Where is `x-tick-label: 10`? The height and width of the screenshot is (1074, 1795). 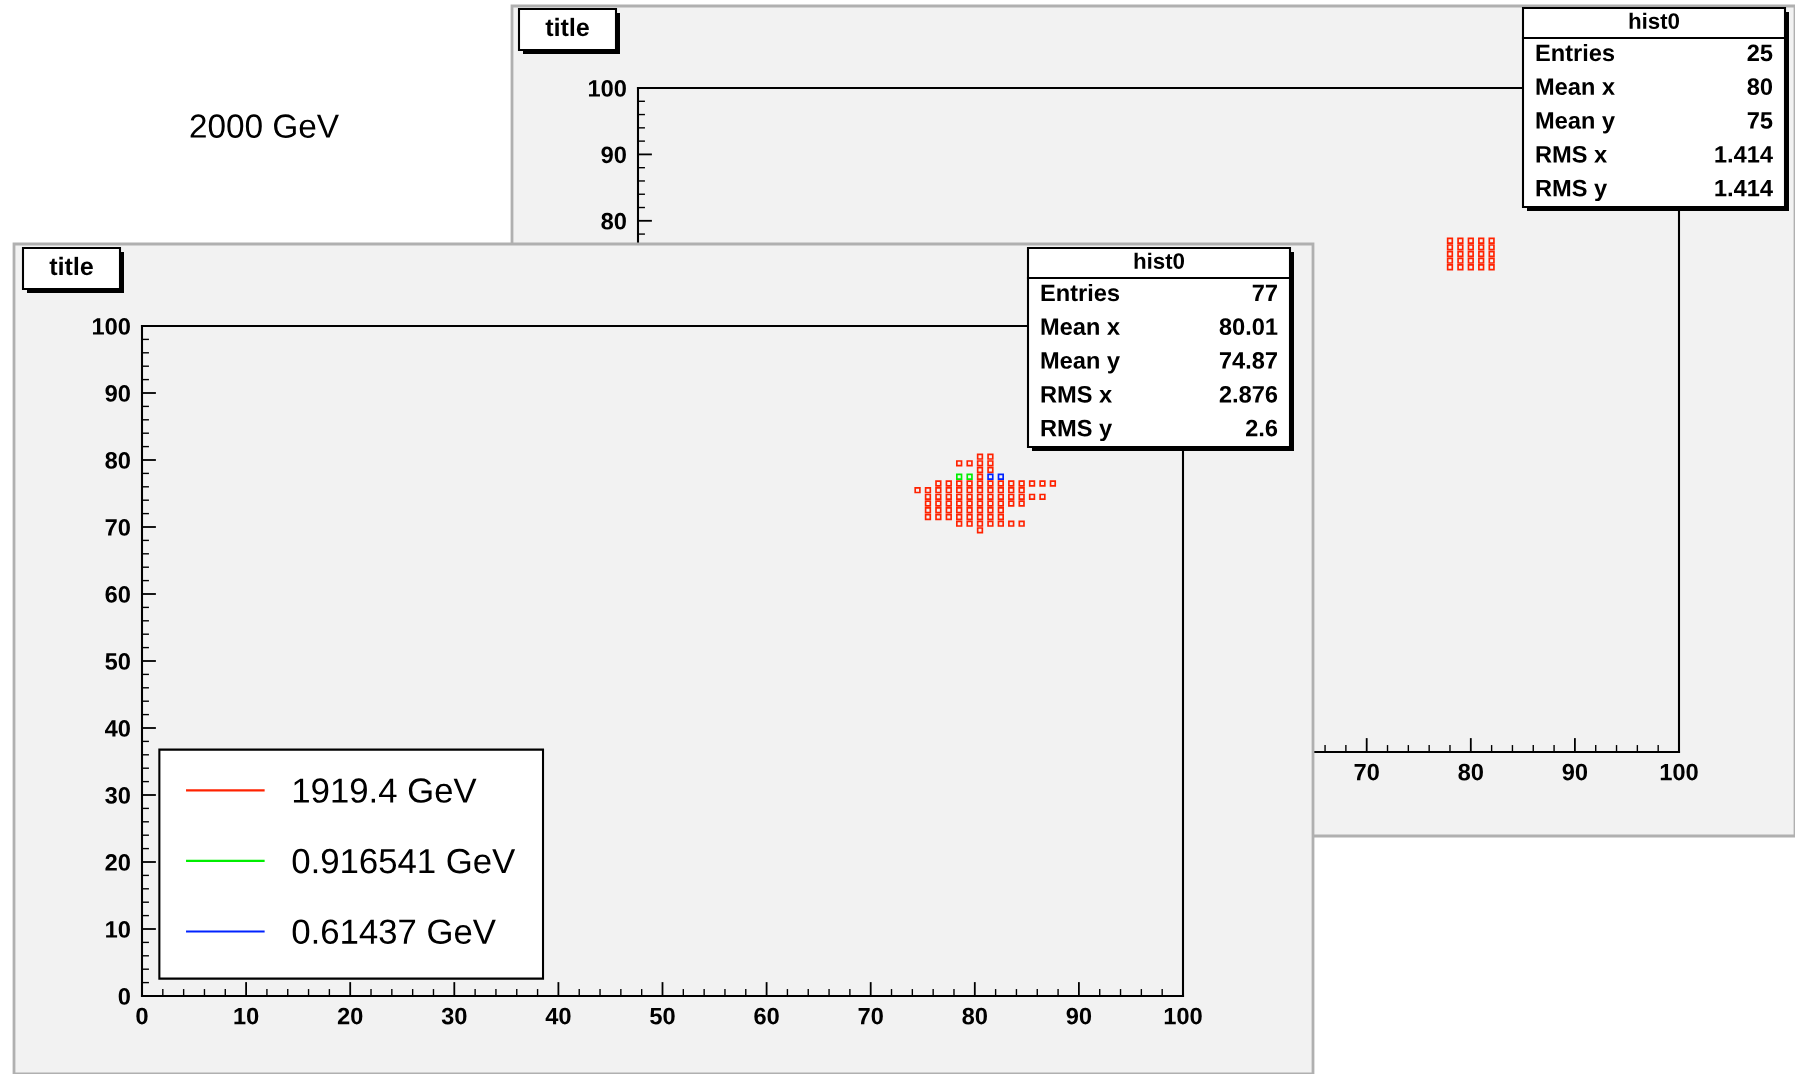
x-tick-label: 10 is located at coordinates (246, 1016).